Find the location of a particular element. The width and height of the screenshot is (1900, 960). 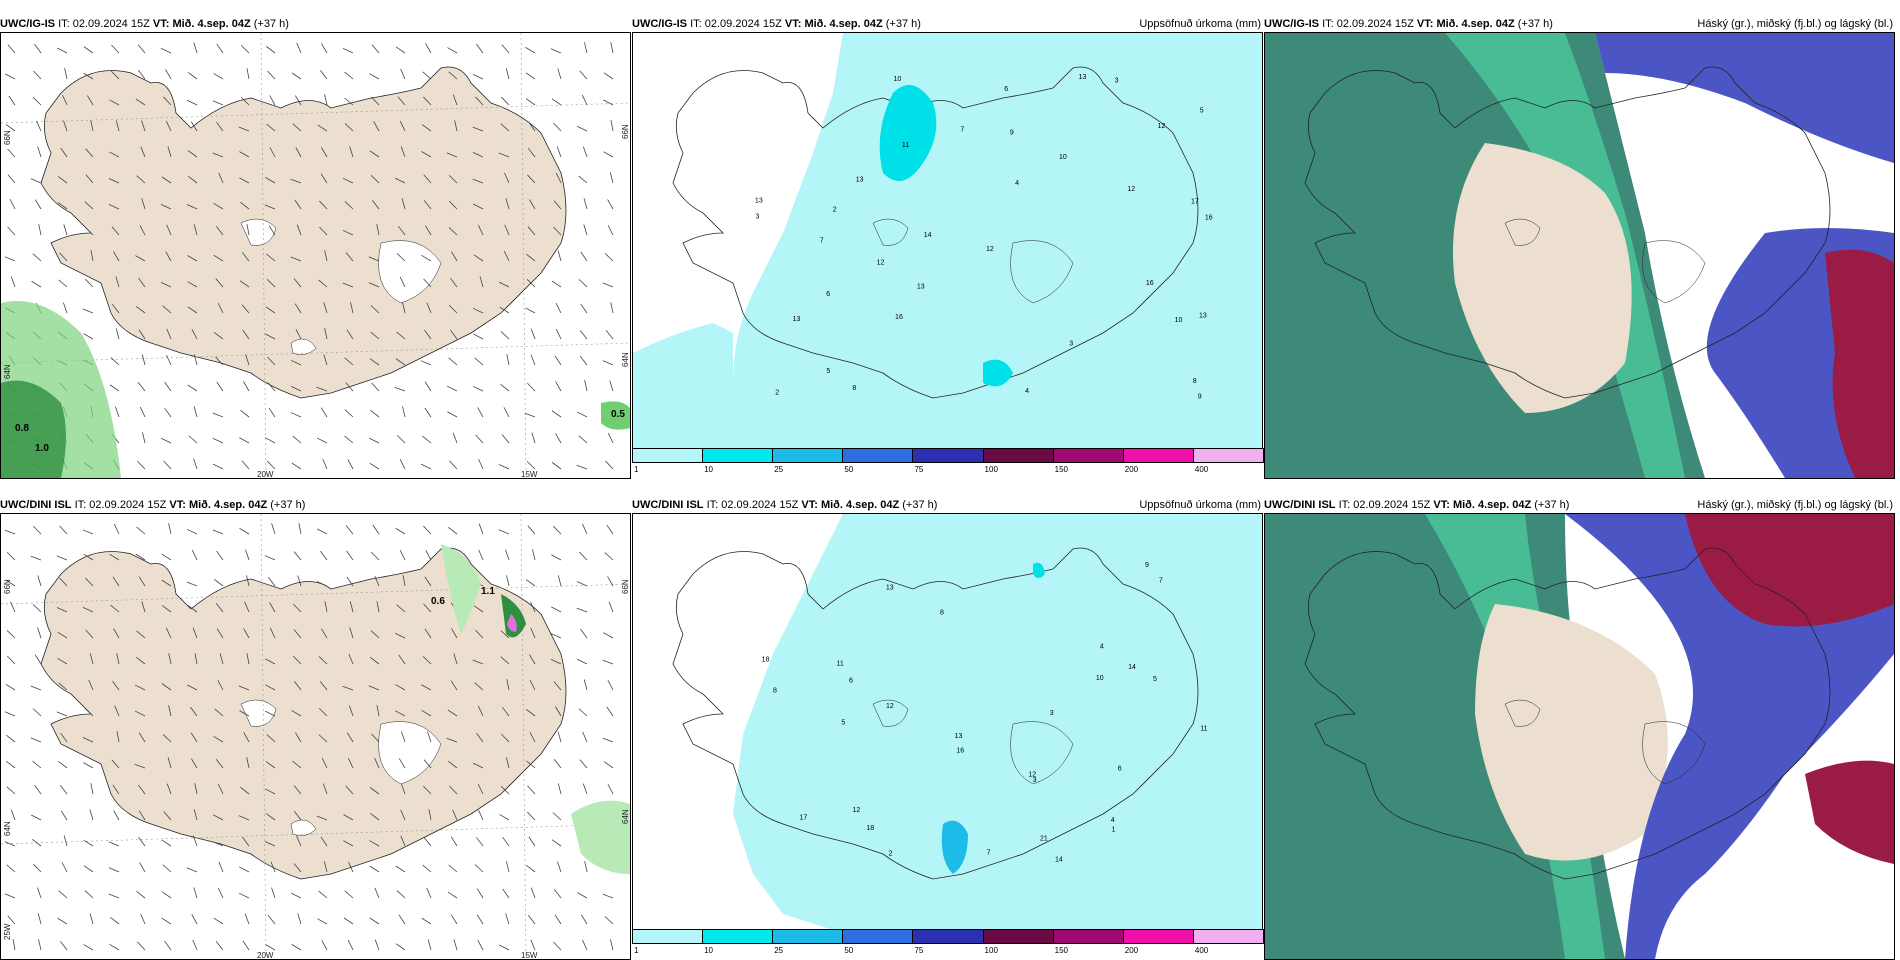

precip-value: 11 is located at coordinates (840, 663).